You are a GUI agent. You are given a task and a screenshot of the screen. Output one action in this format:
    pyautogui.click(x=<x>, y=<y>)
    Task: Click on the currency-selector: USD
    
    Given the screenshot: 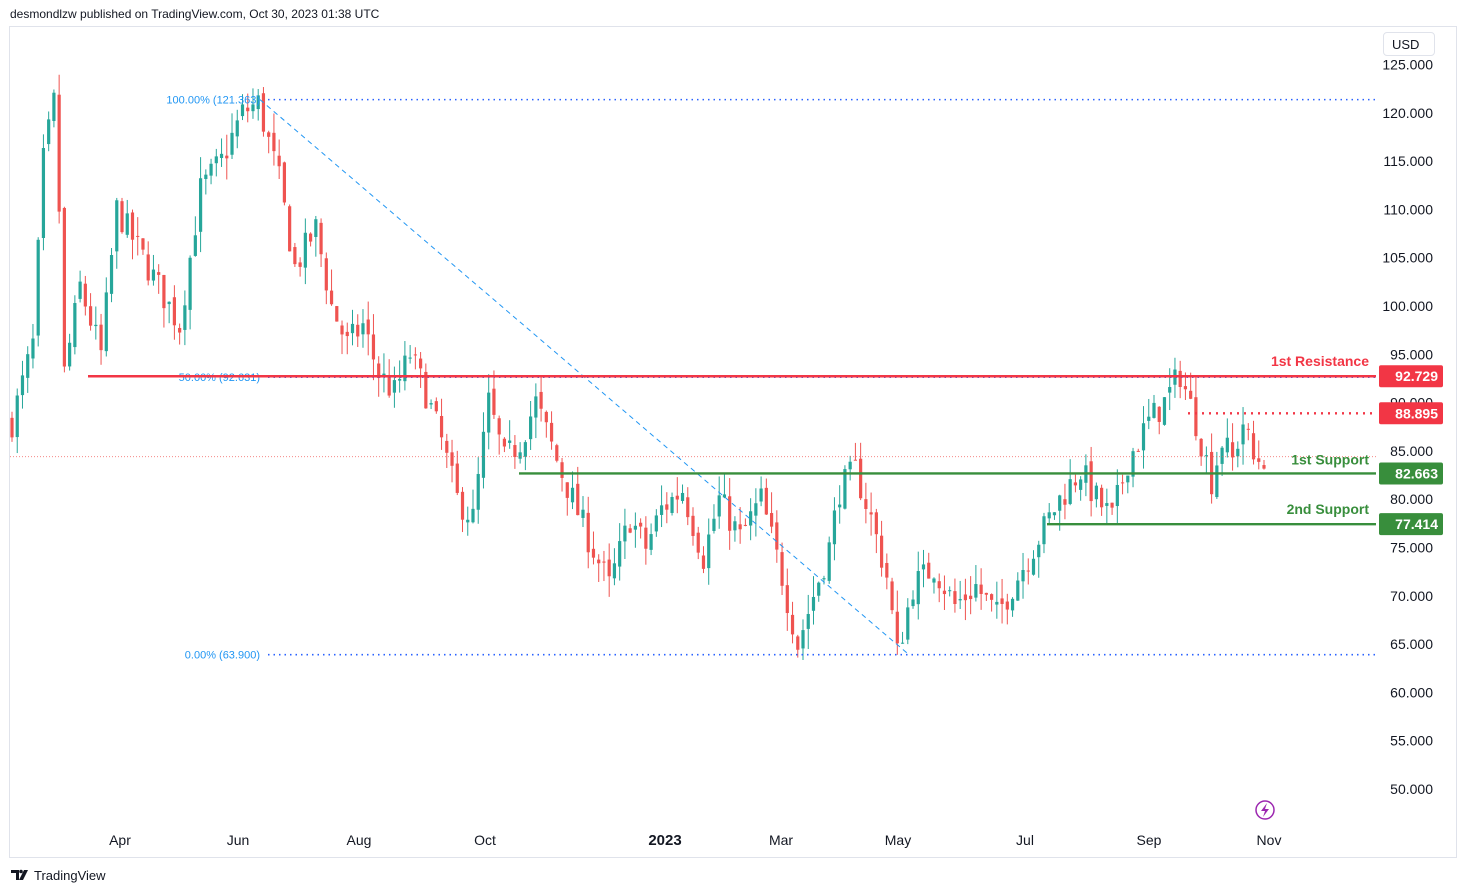 What is the action you would take?
    pyautogui.click(x=1409, y=44)
    